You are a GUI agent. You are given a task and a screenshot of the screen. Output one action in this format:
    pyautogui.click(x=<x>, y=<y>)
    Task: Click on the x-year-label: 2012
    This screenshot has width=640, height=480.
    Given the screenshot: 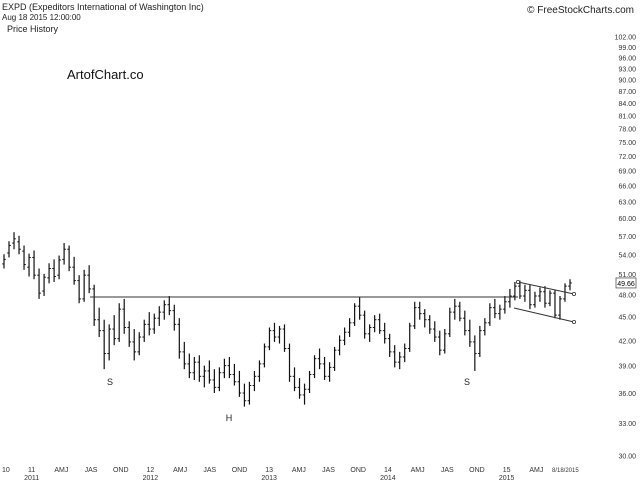 What is the action you would take?
    pyautogui.click(x=151, y=477)
    